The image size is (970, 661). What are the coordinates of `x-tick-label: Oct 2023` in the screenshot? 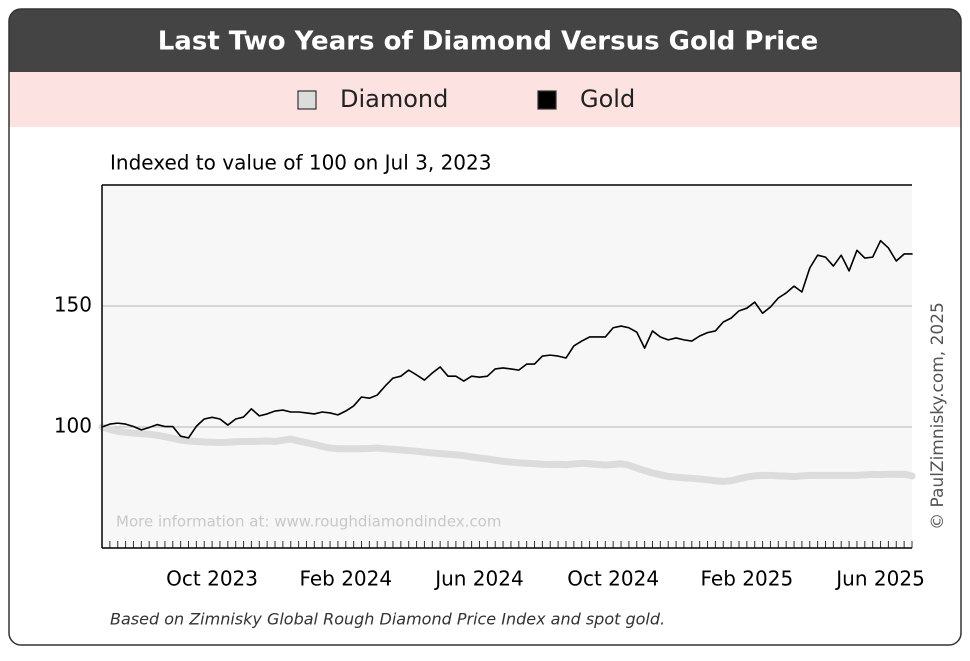 It's located at (212, 579).